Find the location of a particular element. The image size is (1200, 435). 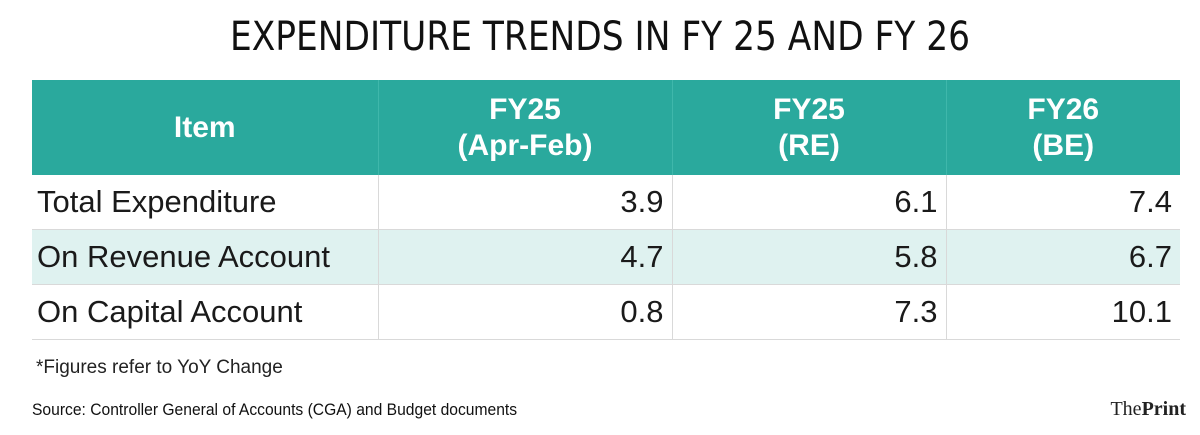

table-cell: 10.1 is located at coordinates (1062, 312).